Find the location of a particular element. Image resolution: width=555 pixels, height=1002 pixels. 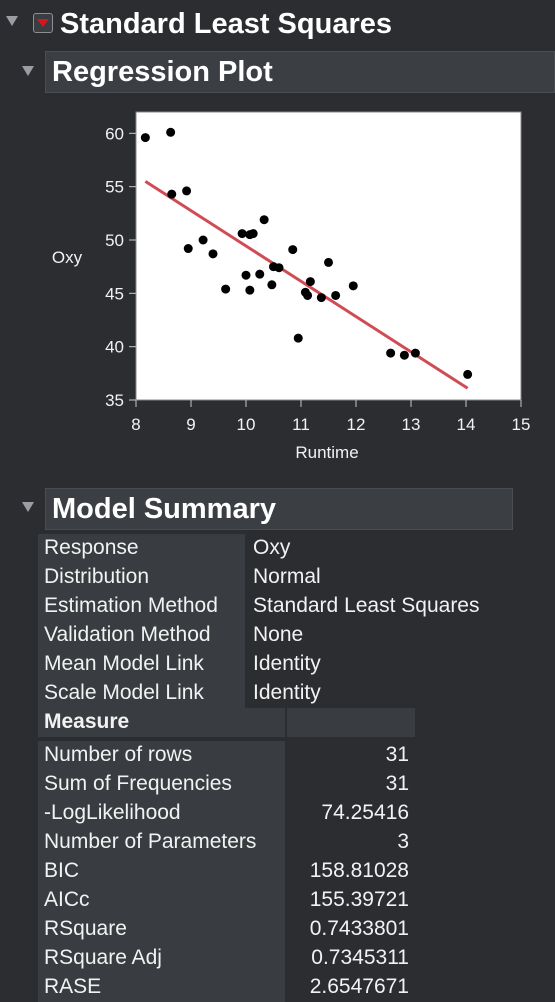

summary-label: Estimation Method is located at coordinates (141, 606).